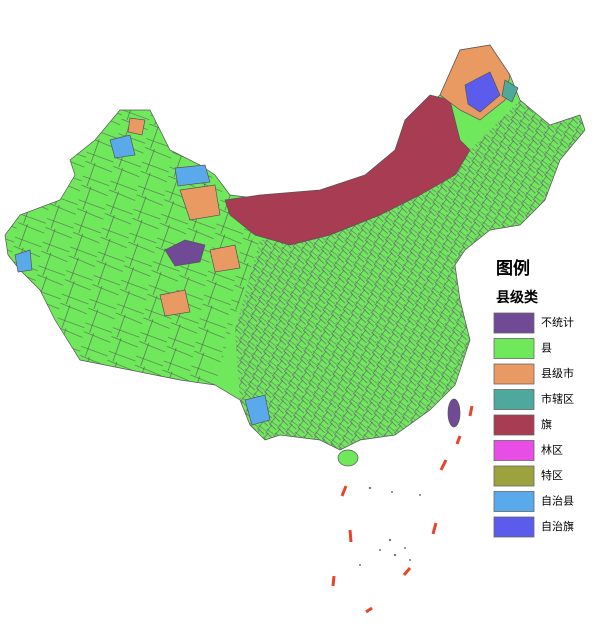 Image resolution: width=605 pixels, height=628 pixels. I want to click on center-orange, so click(225, 258).